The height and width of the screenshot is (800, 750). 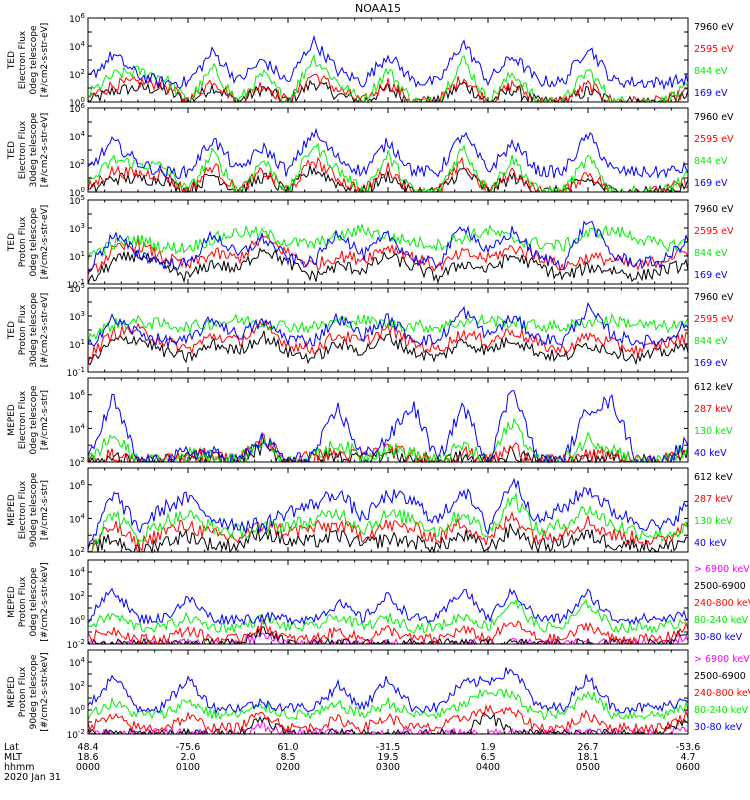 I want to click on panel-4-ytick-3: 10³, so click(x=77, y=316).